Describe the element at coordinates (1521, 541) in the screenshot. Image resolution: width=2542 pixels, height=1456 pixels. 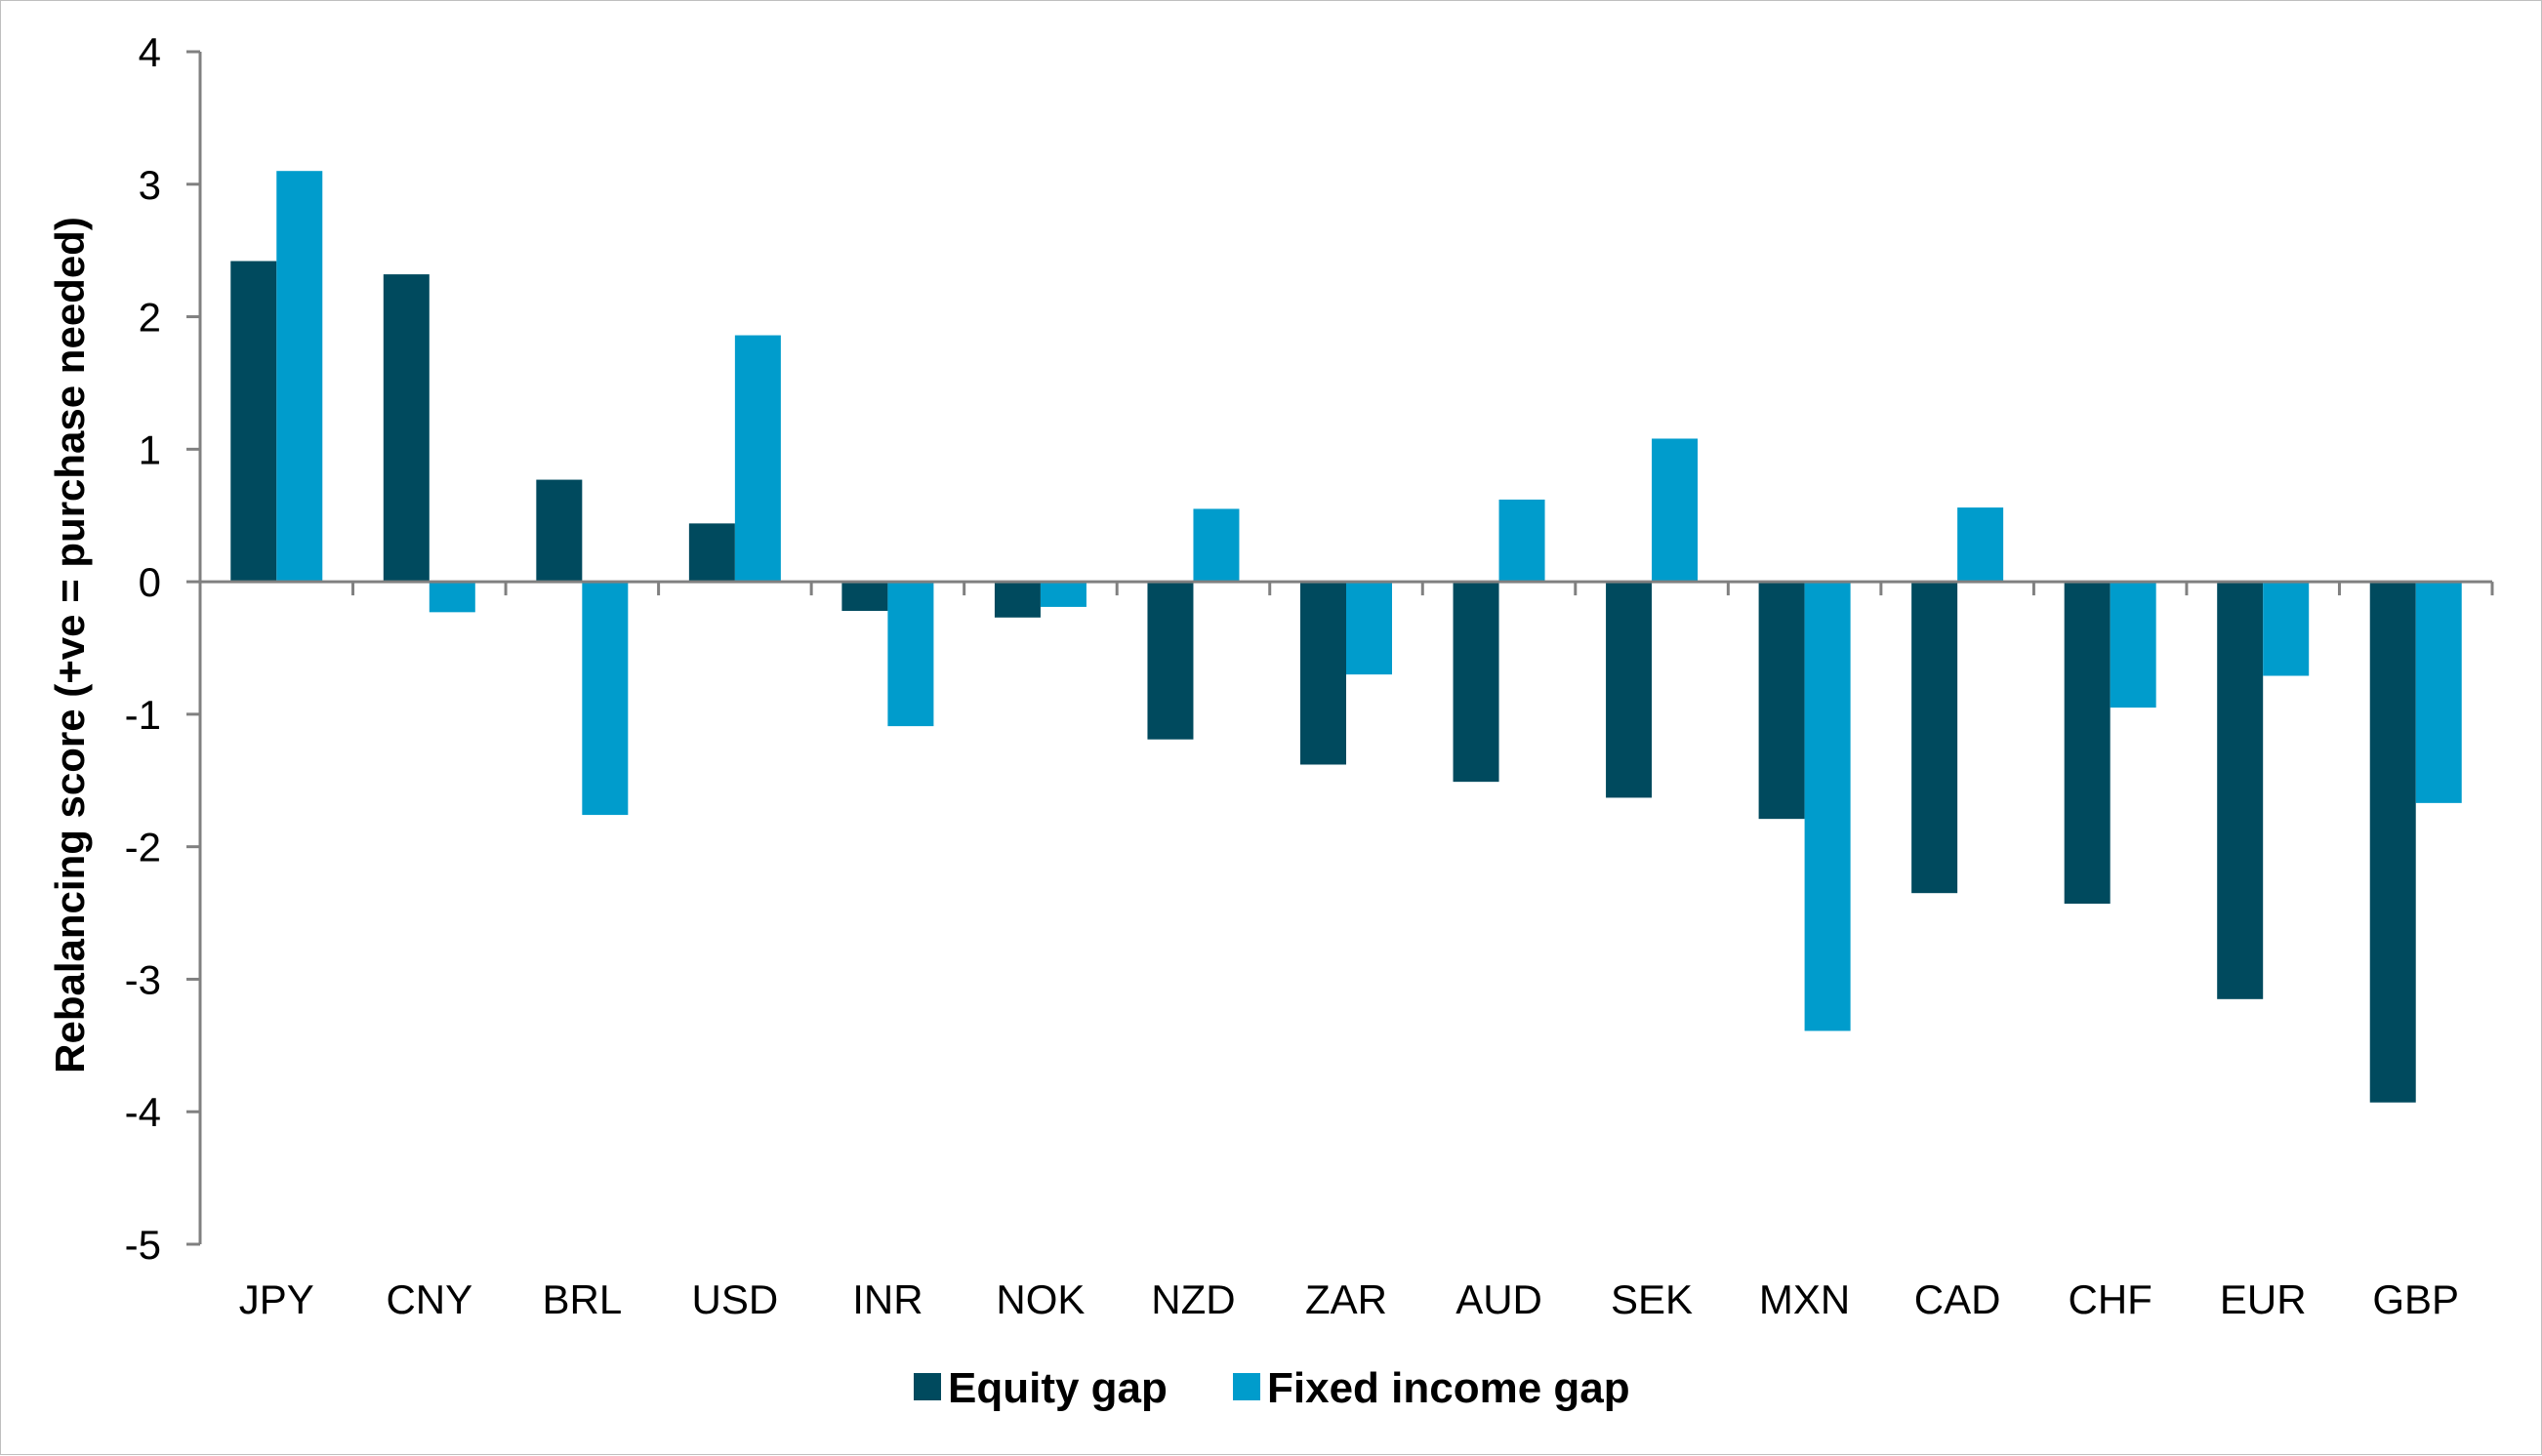
I see `bar-fixed-income-aud` at that location.